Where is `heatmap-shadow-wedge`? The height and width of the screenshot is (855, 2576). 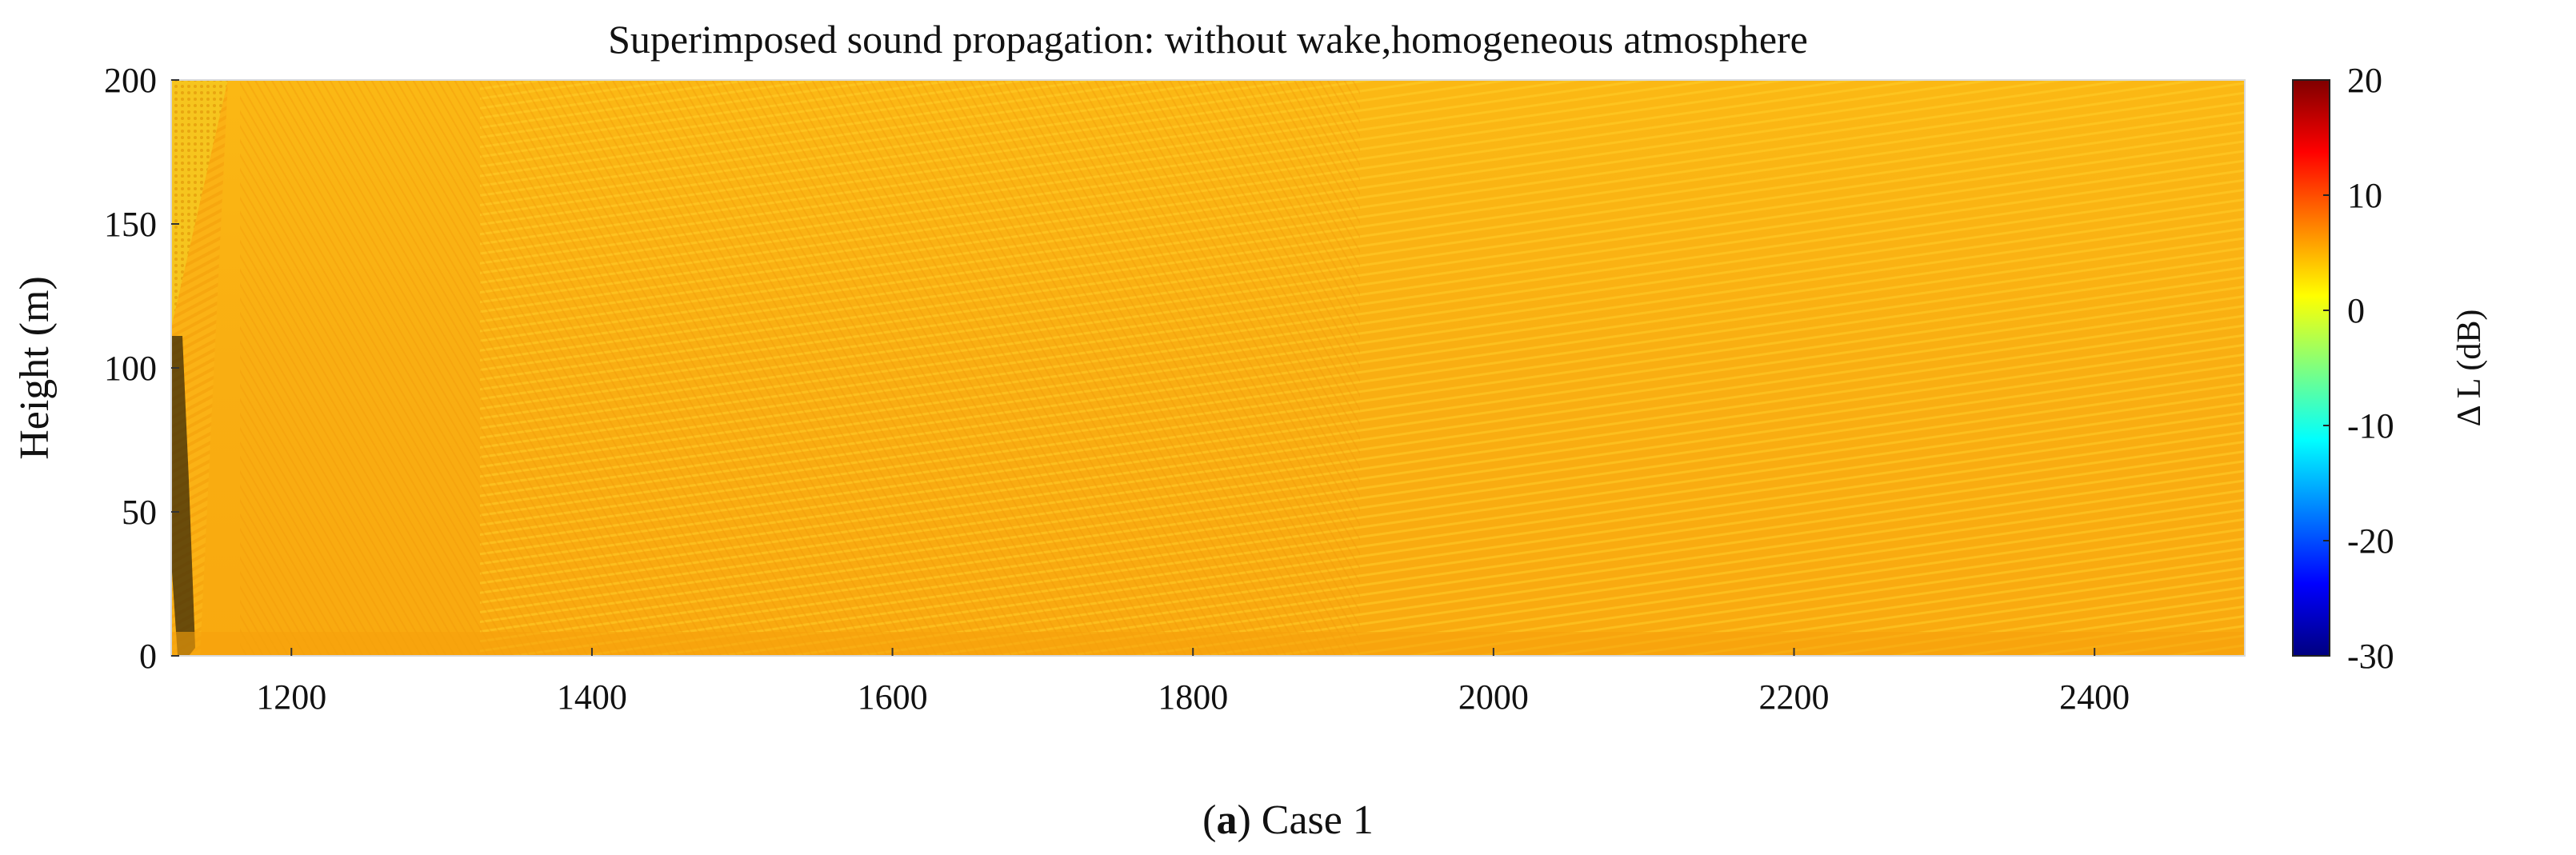
heatmap-shadow-wedge is located at coordinates (199, 204).